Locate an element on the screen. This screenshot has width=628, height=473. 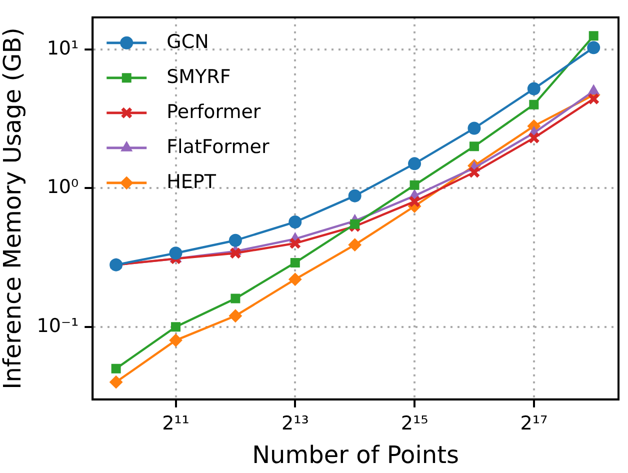
y-axis-title: Inference Memory Usage (GB) is located at coordinates (13, 208).